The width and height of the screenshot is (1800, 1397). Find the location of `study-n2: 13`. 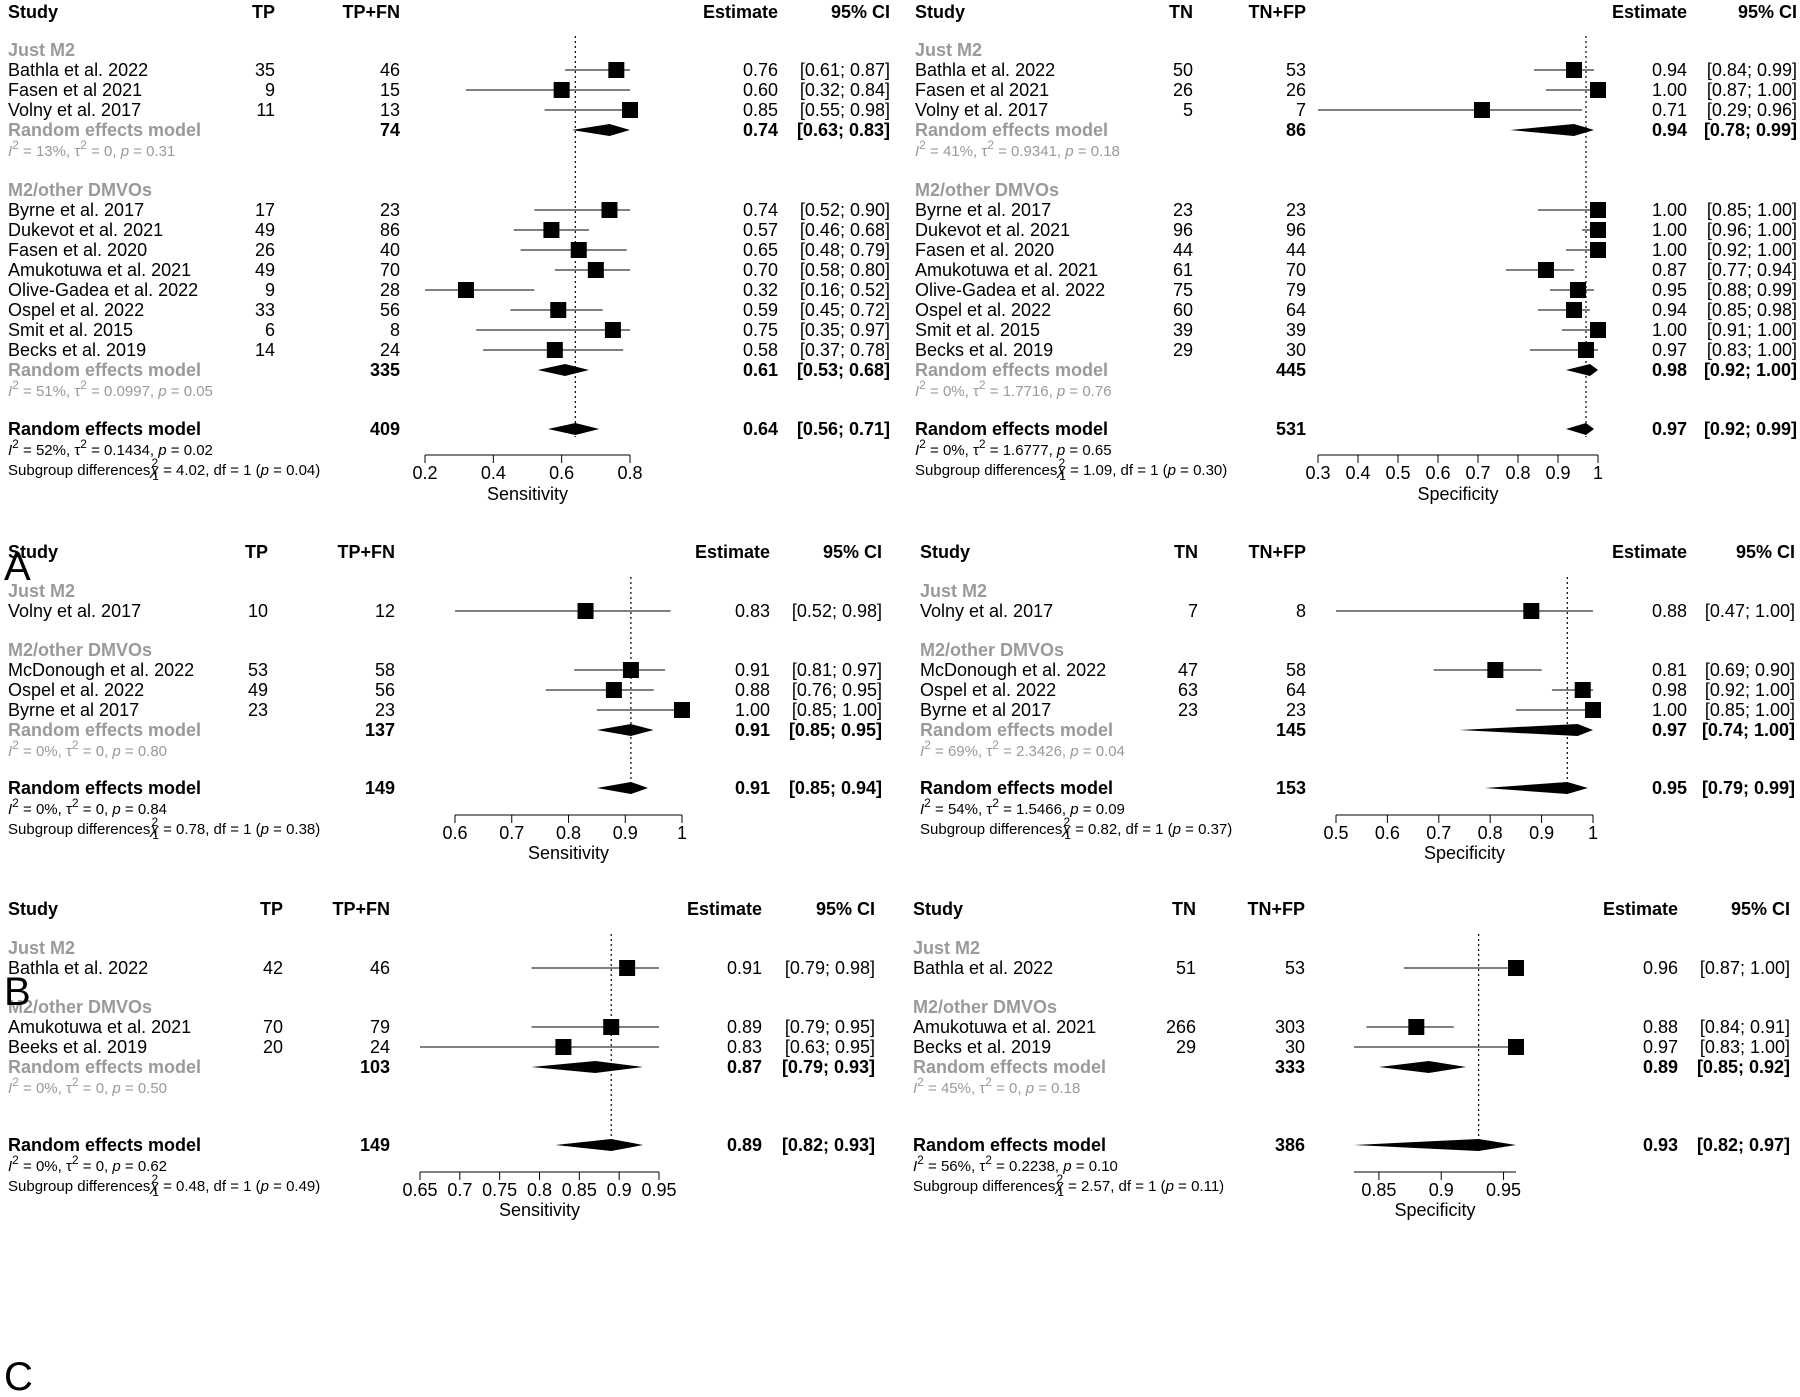

study-n2: 13 is located at coordinates (390, 110).